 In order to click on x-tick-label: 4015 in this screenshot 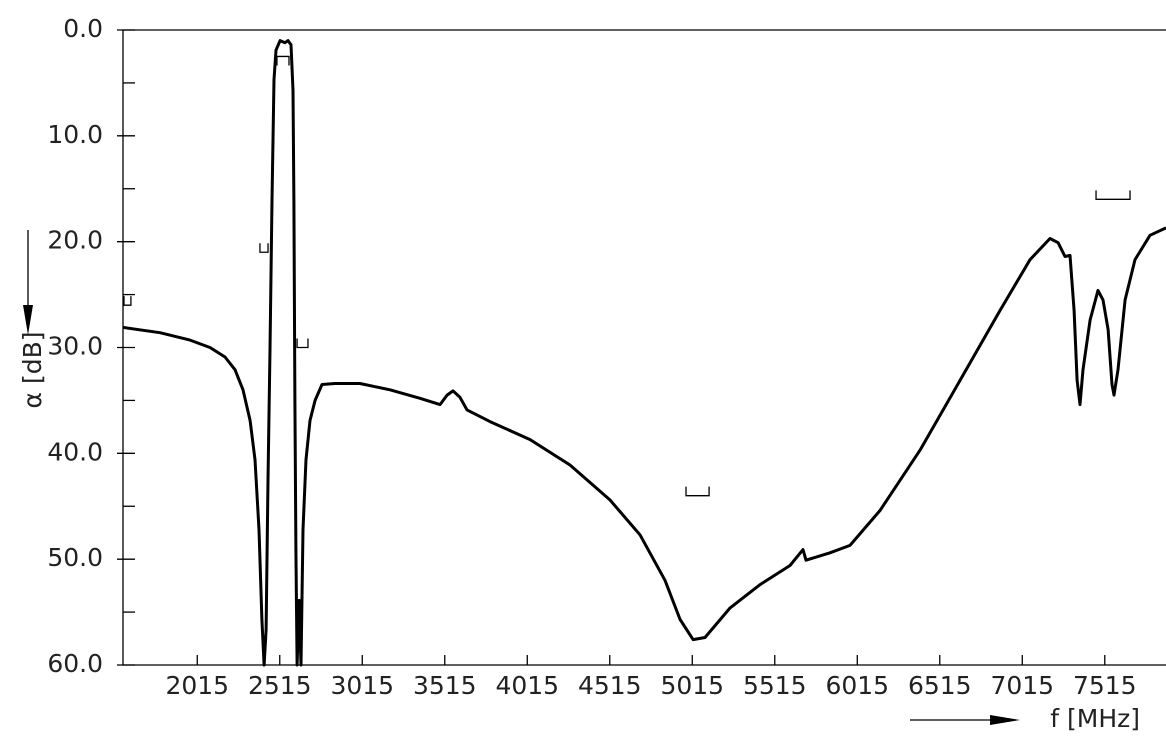, I will do `click(527, 685)`.